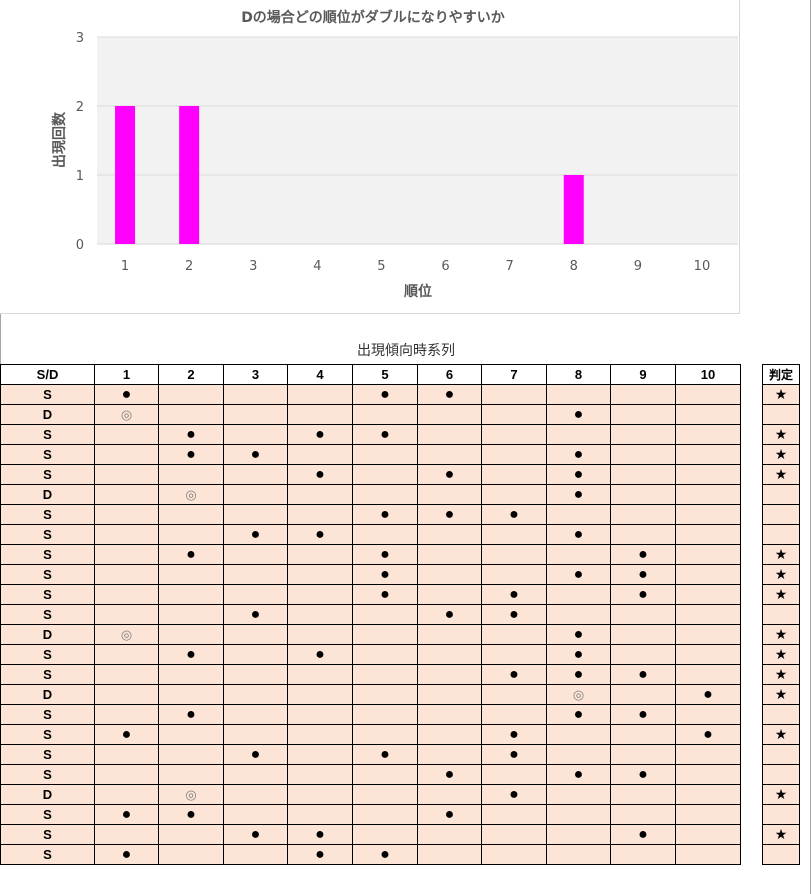 The width and height of the screenshot is (812, 894). I want to click on judgment-row: ★, so click(781, 474).